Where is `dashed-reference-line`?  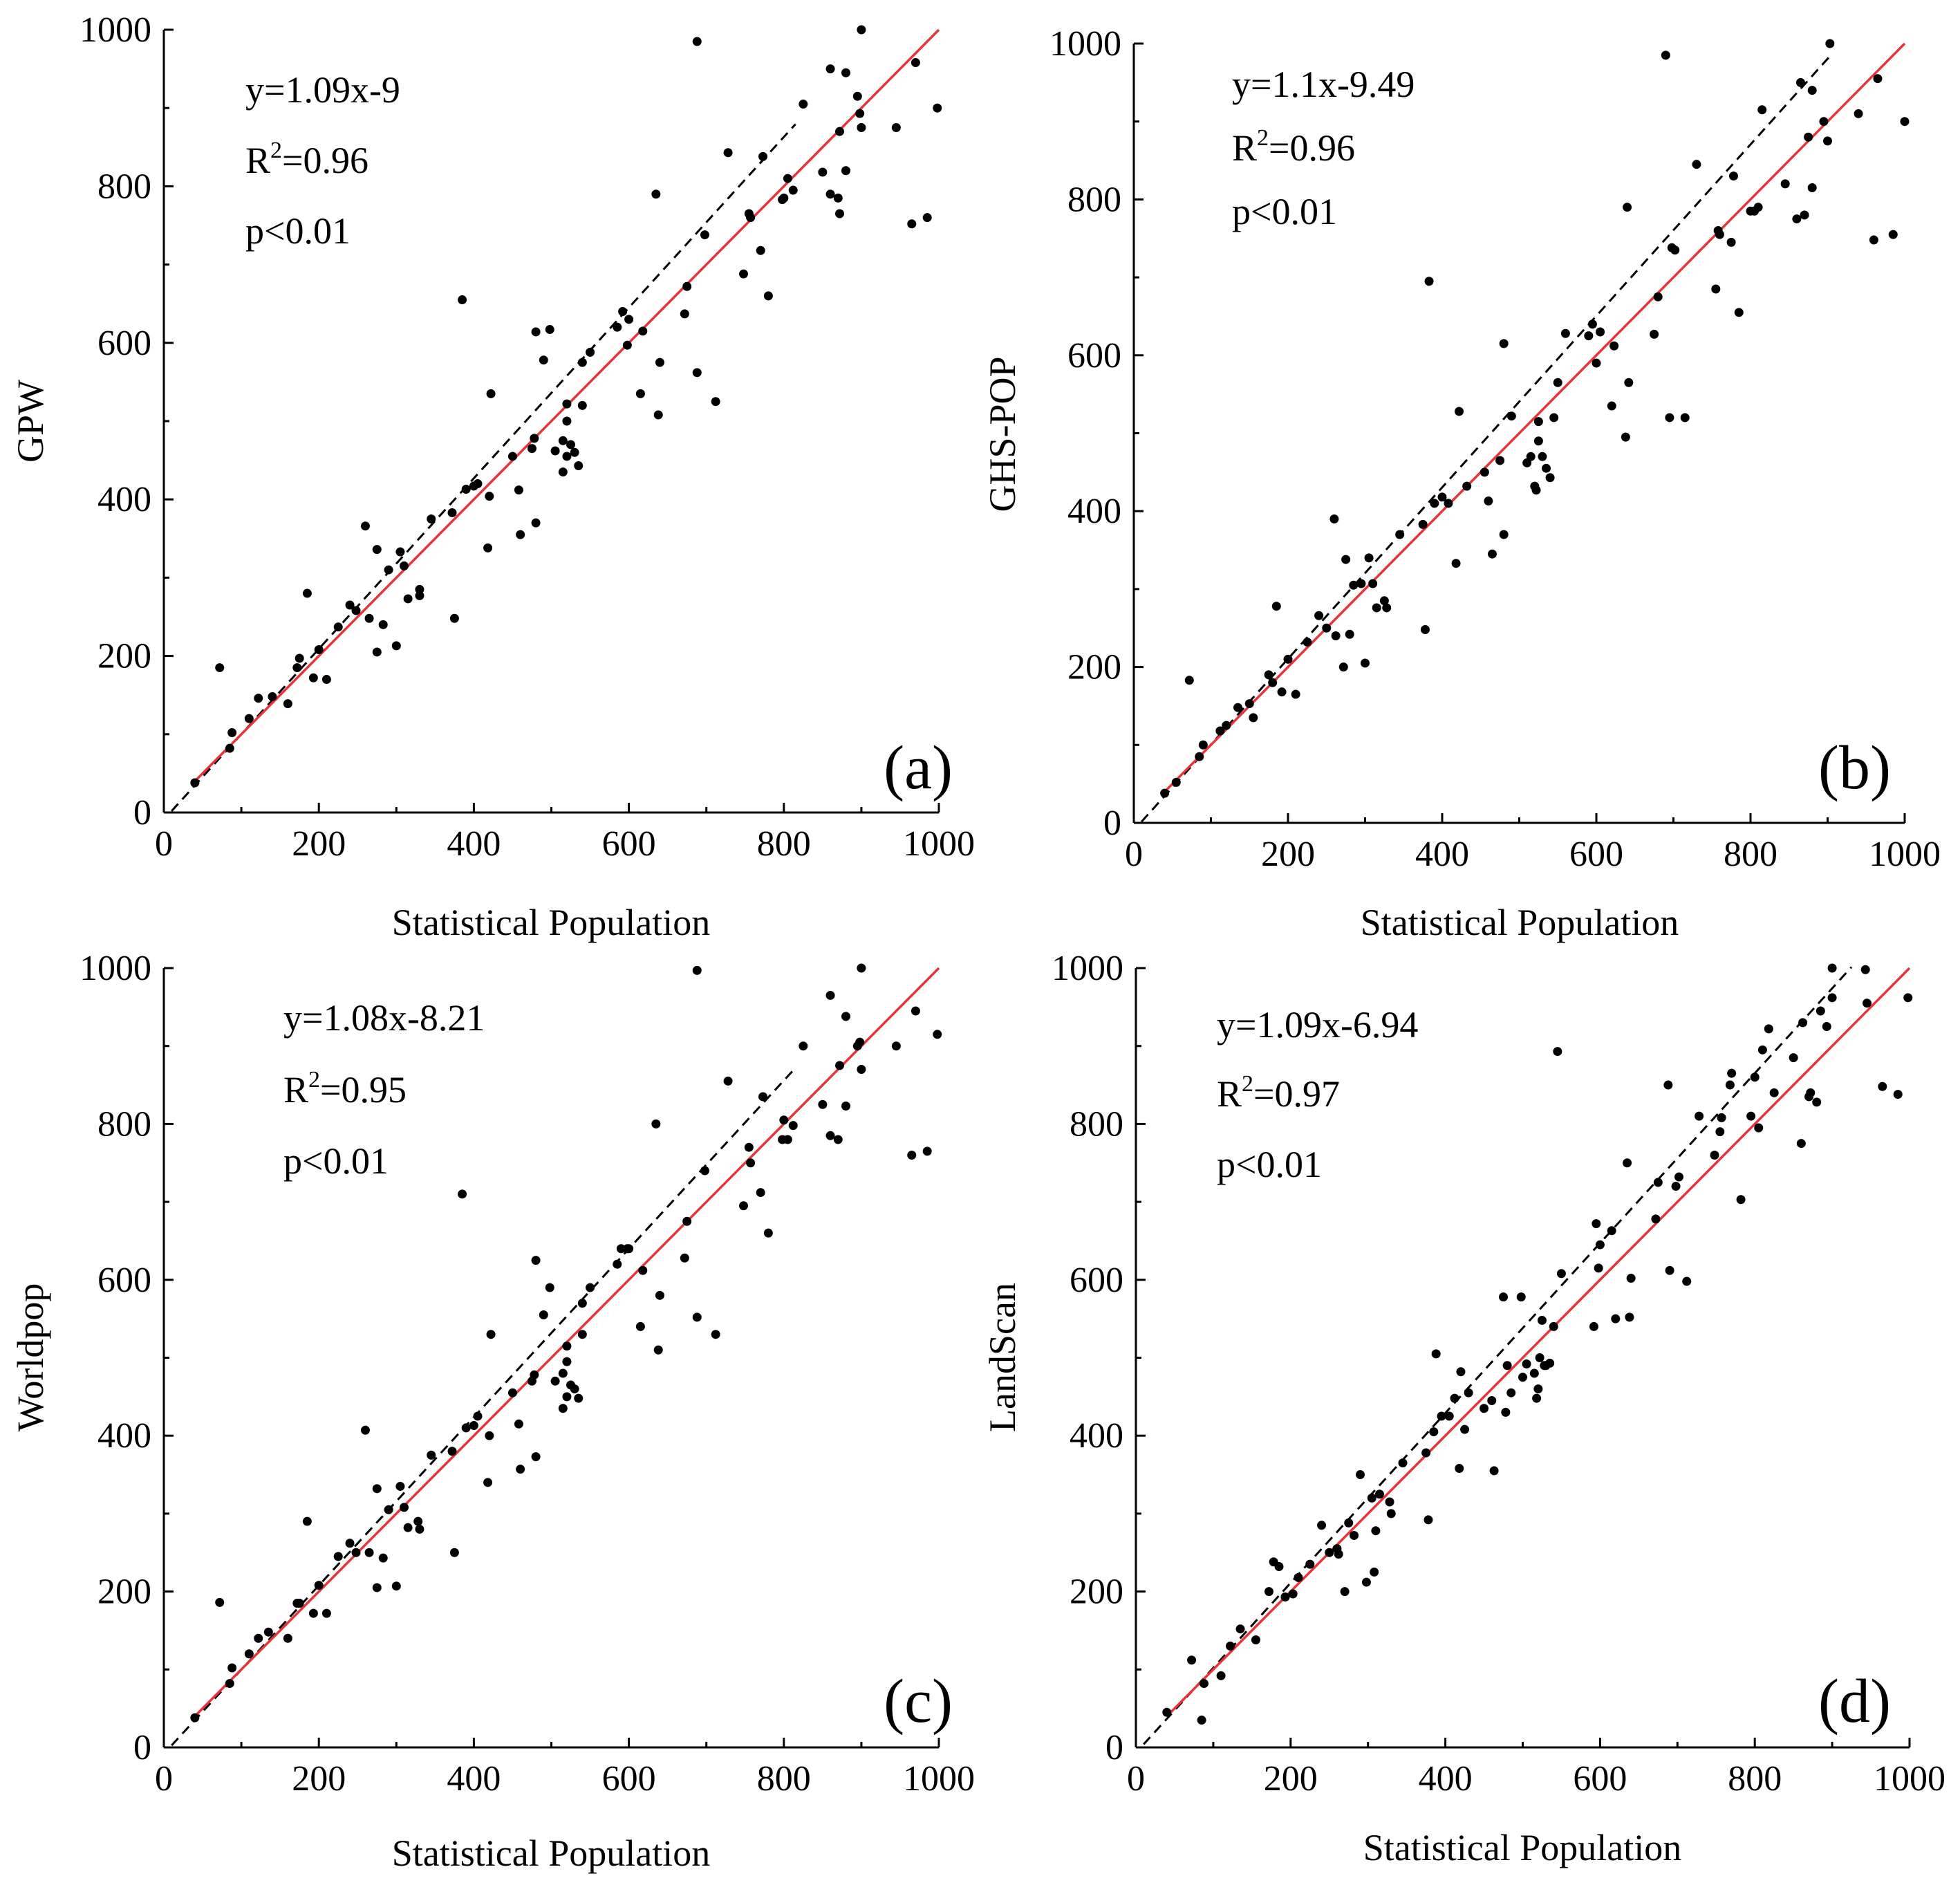
dashed-reference-line is located at coordinates (483, 468).